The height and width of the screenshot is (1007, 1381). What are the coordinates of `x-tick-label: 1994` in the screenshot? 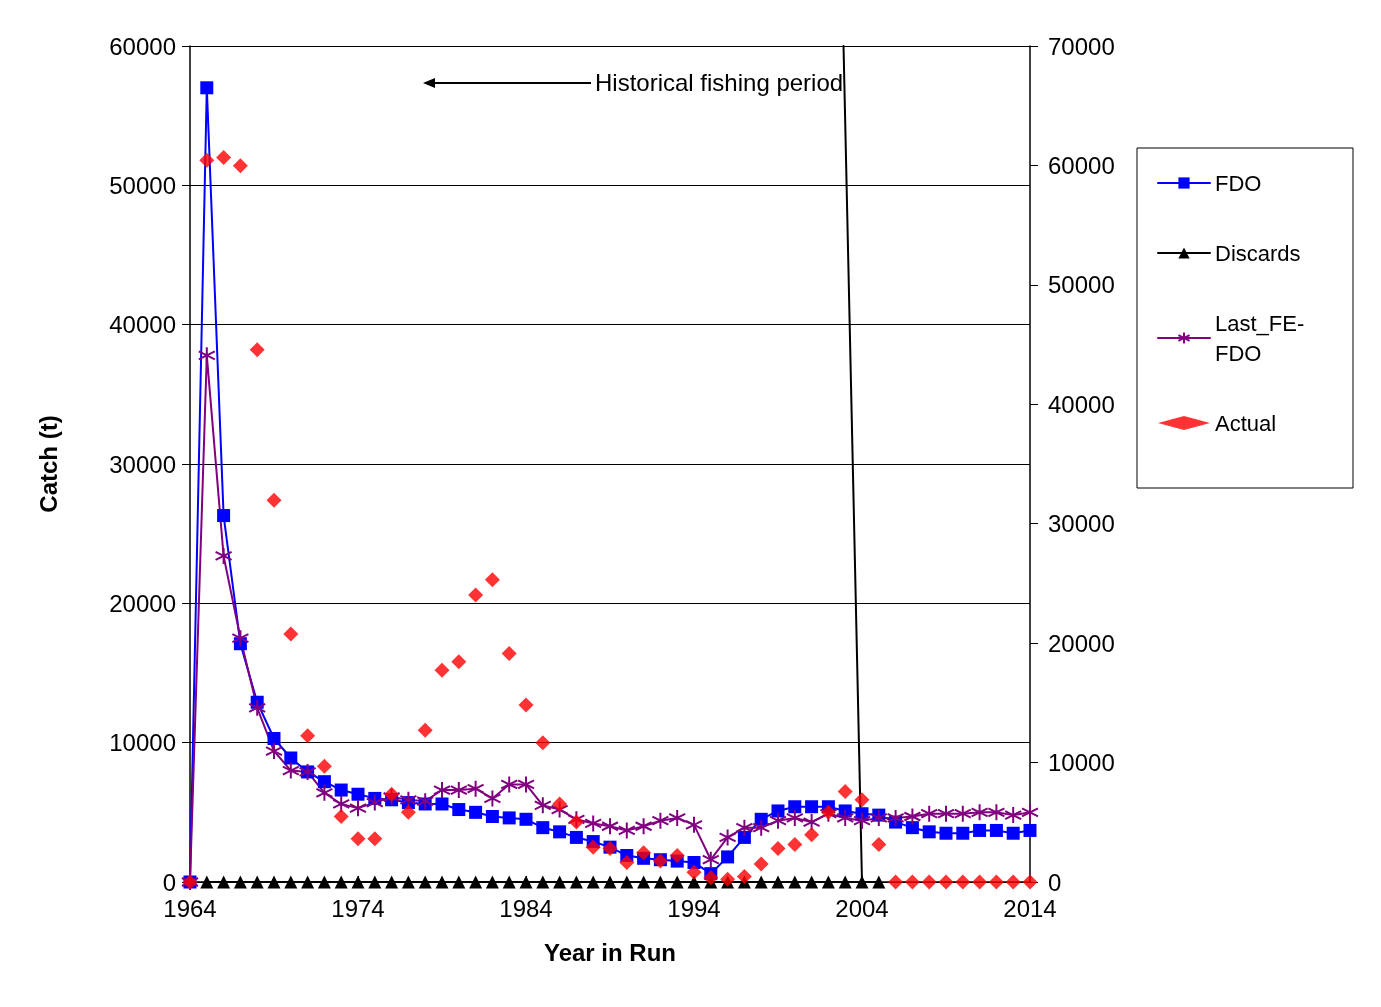 It's located at (694, 908).